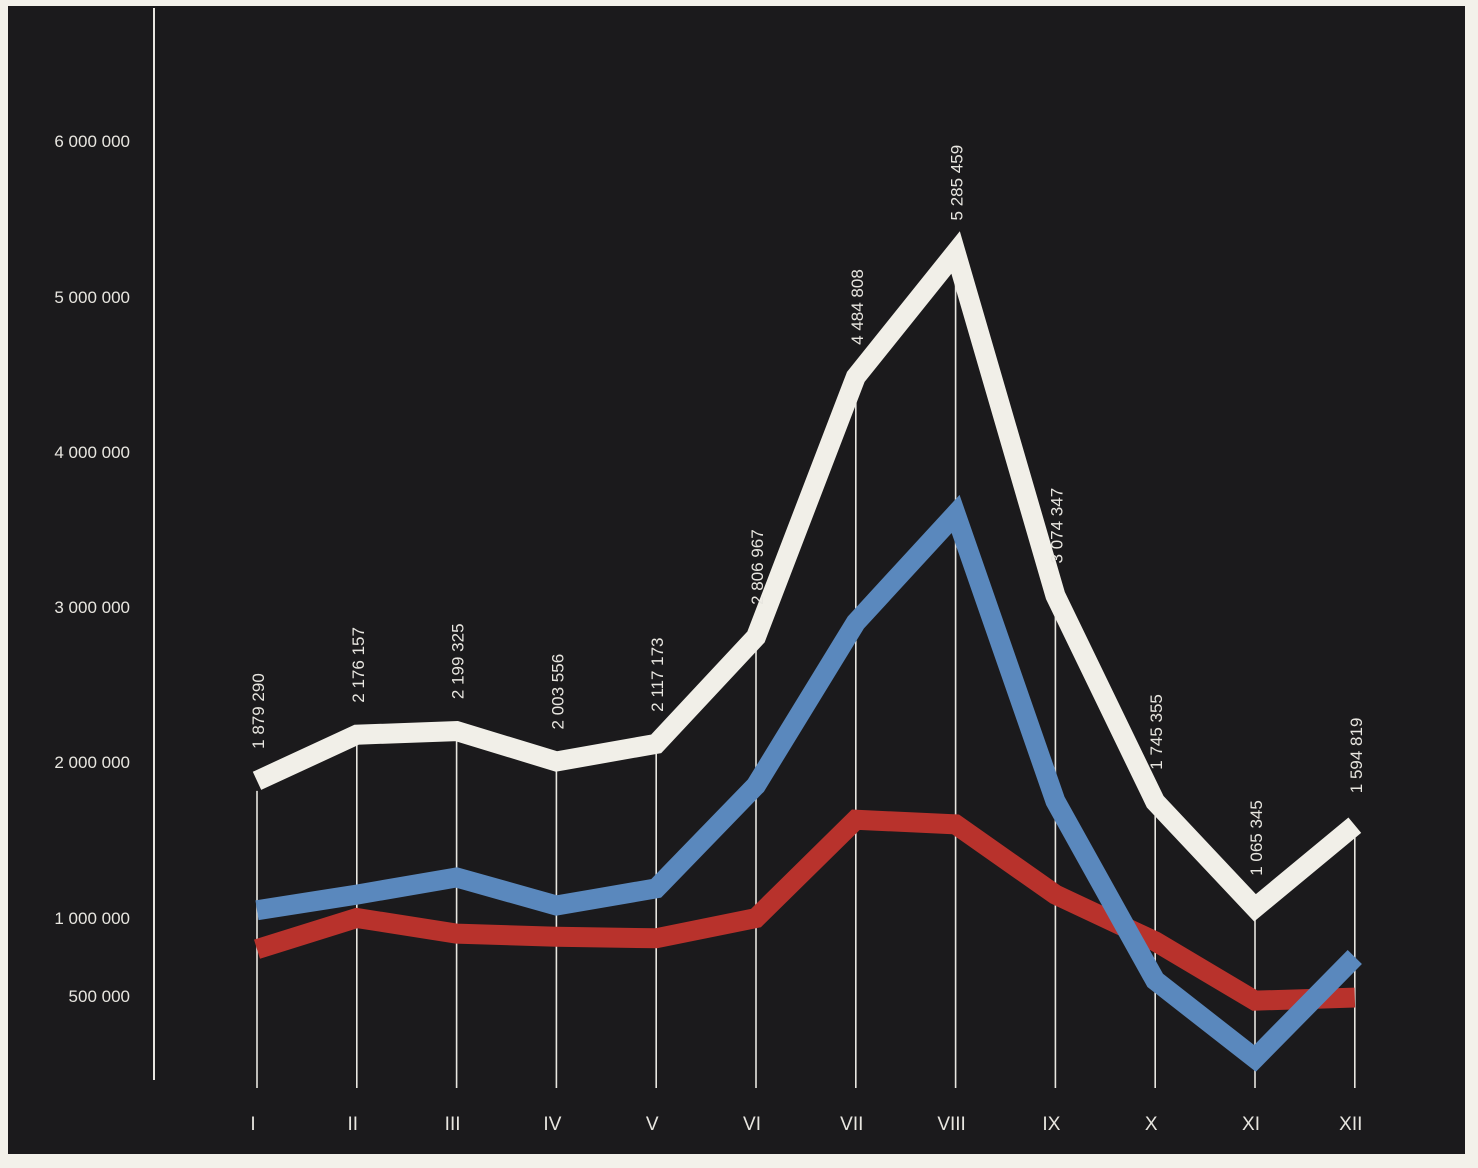 The height and width of the screenshot is (1168, 1478). I want to click on x-tick-label: I, so click(252, 1124).